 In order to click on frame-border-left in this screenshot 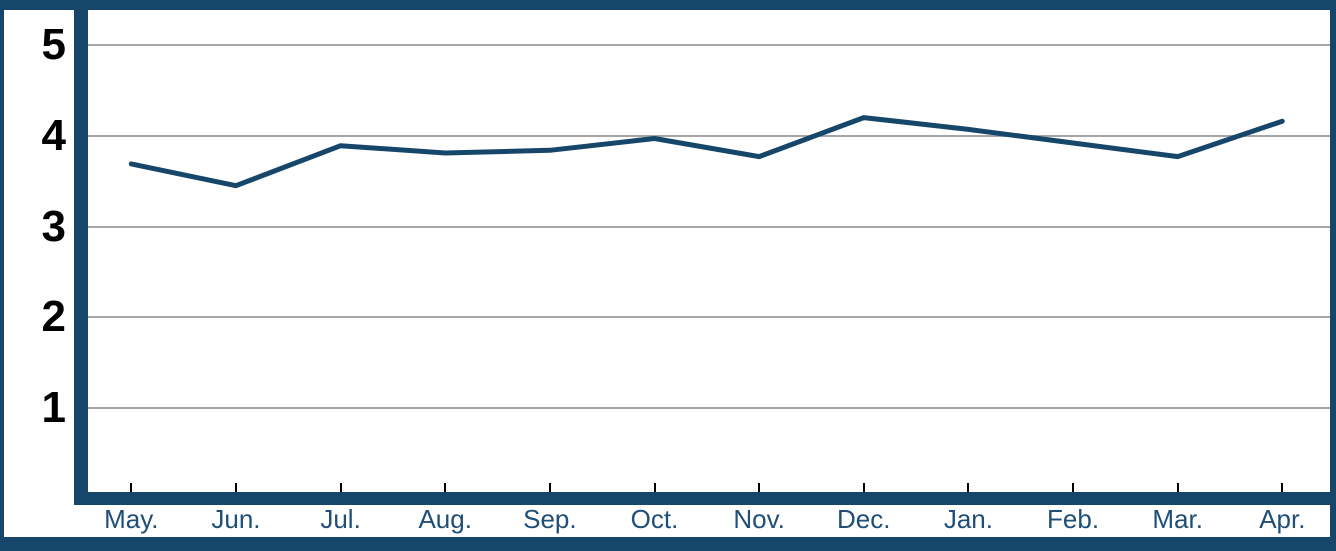, I will do `click(2, 275)`.